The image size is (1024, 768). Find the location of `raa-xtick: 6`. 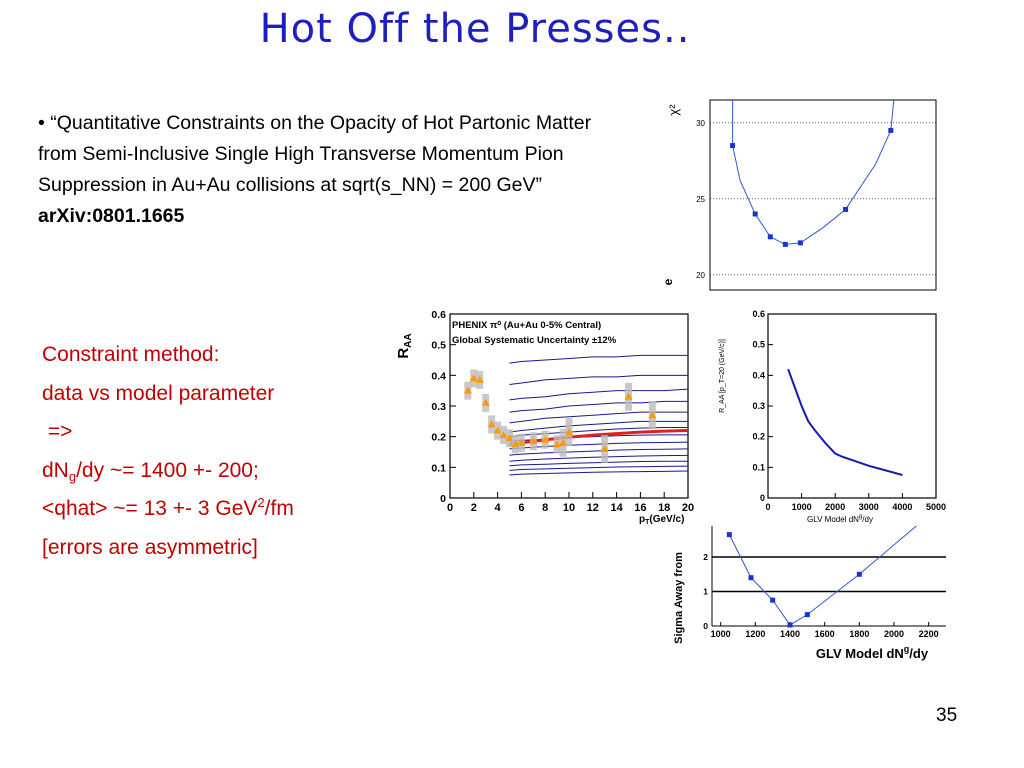

raa-xtick: 6 is located at coordinates (521, 508).